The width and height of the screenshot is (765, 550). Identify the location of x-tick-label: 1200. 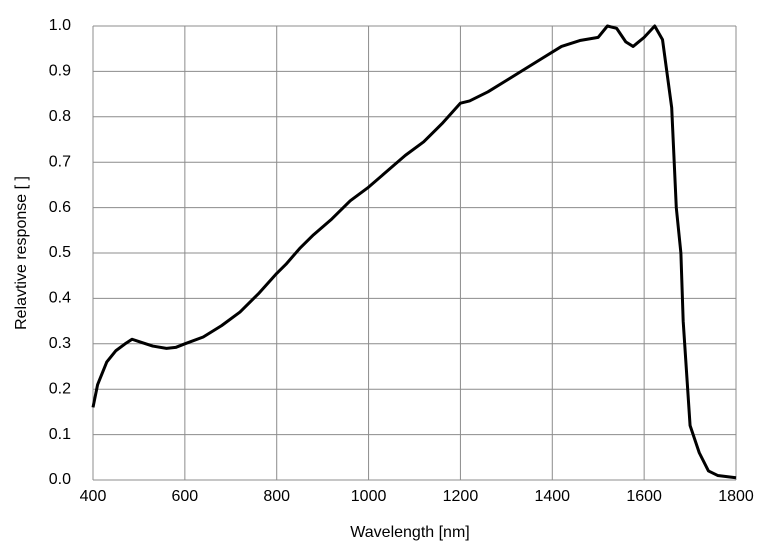
(461, 496).